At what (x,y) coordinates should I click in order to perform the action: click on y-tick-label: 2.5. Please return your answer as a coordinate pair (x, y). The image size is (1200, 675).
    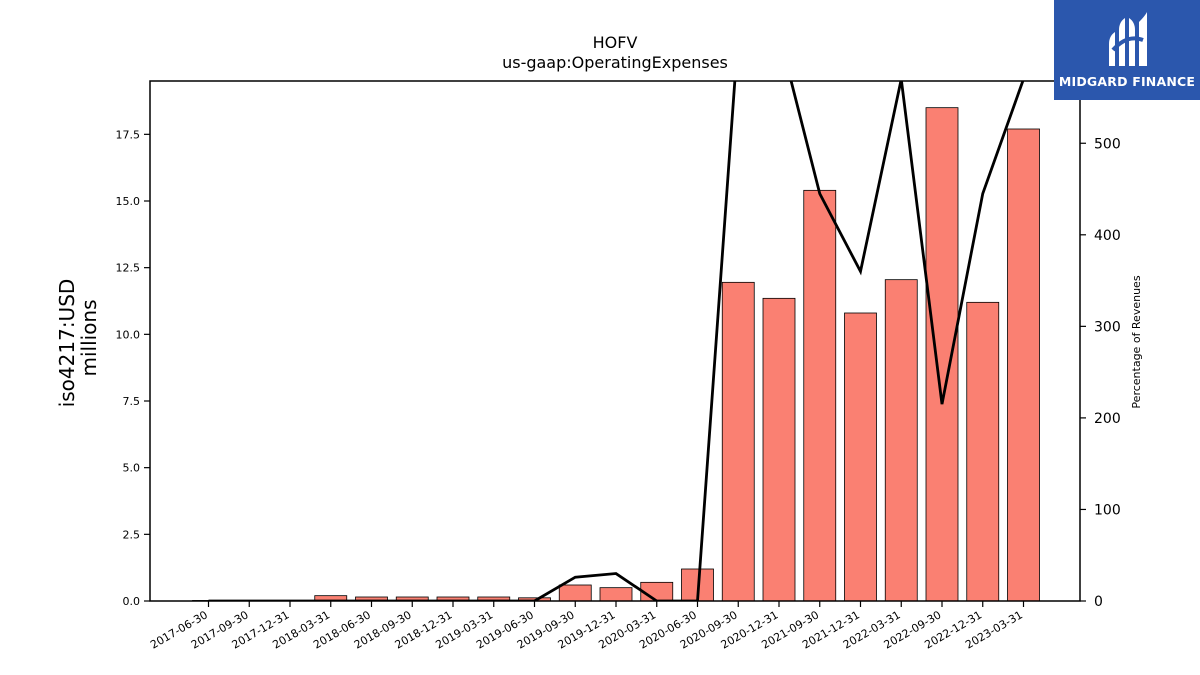
    Looking at the image, I should click on (132, 534).